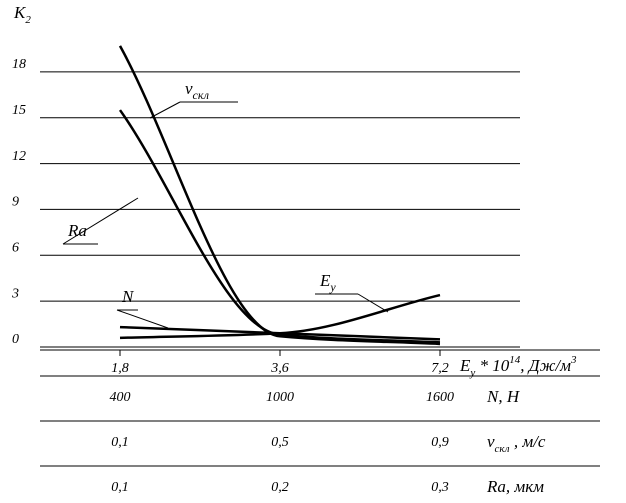  What do you see at coordinates (440, 442) in the screenshot?
I see `x-tick-label: 0,9` at bounding box center [440, 442].